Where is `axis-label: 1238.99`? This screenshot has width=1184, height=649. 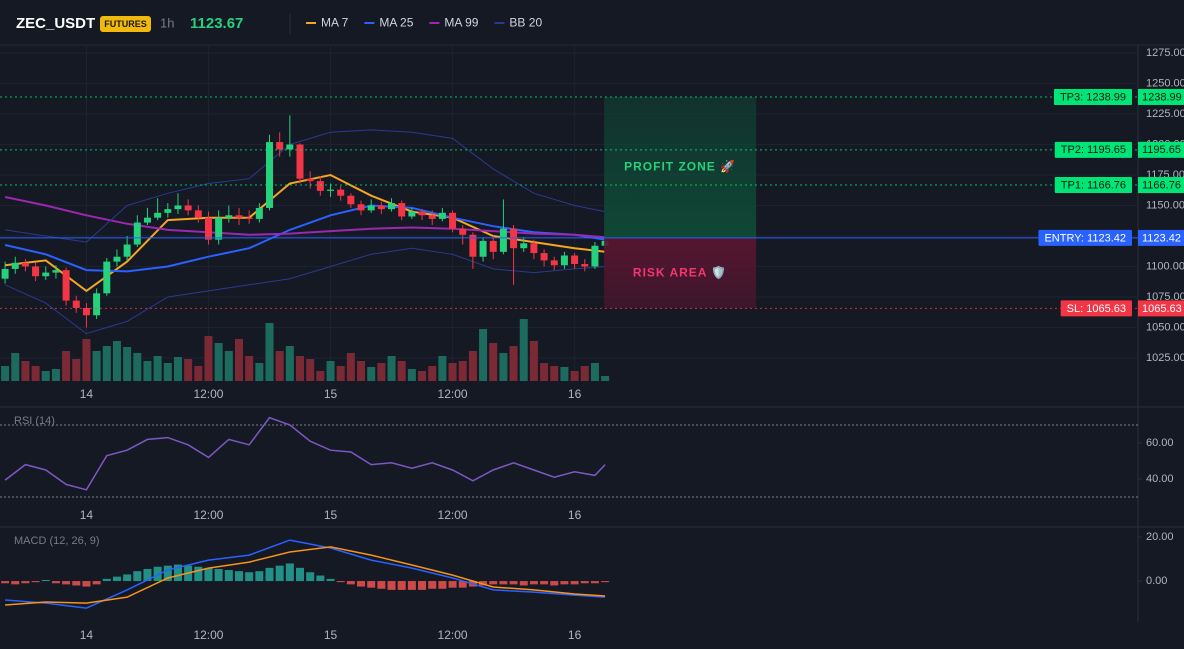 axis-label: 1238.99 is located at coordinates (1162, 97).